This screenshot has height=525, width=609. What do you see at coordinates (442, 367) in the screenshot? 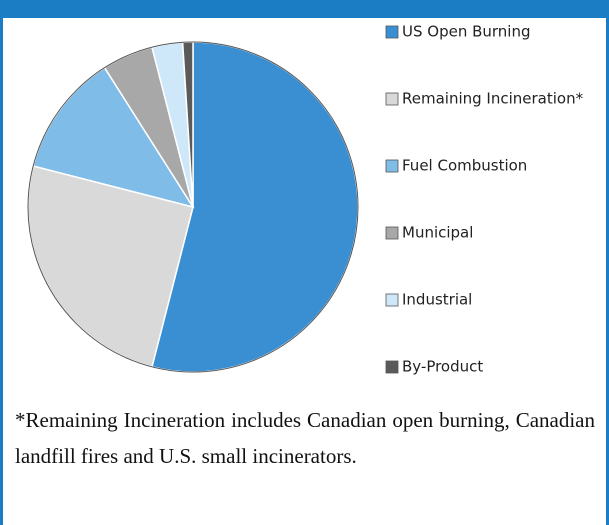
I see `legend-label: By-Product` at bounding box center [442, 367].